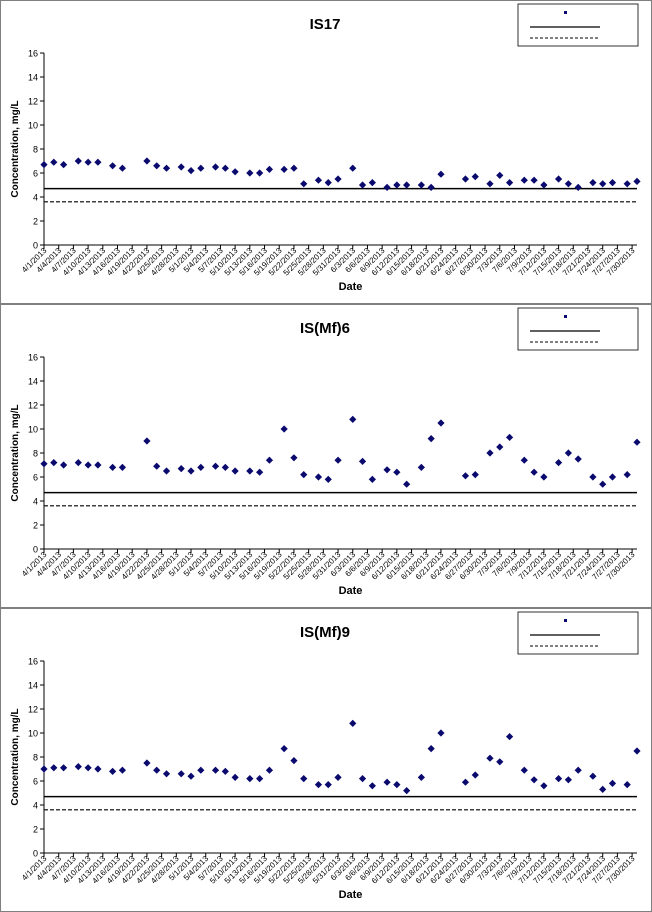  Describe the element at coordinates (33, 102) in the screenshot. I see `y-tick-label: 12` at that location.